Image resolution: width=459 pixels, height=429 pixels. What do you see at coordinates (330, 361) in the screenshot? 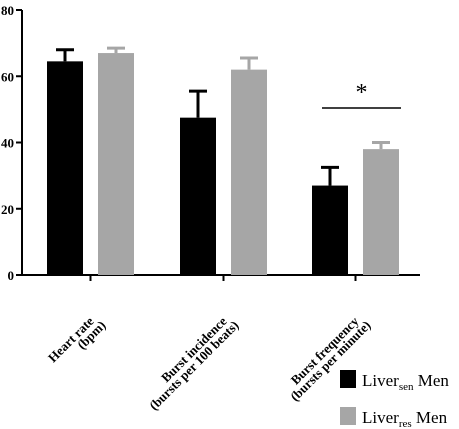
I see `x-tick-label: (bursts per minute)` at bounding box center [330, 361].